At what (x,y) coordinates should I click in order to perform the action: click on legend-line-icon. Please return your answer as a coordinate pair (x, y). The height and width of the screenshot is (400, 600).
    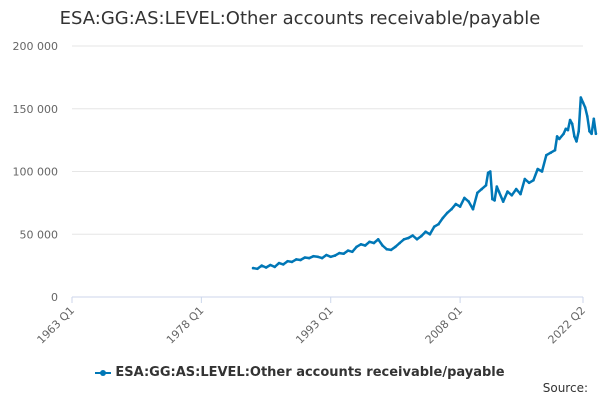
    Looking at the image, I should click on (103, 373).